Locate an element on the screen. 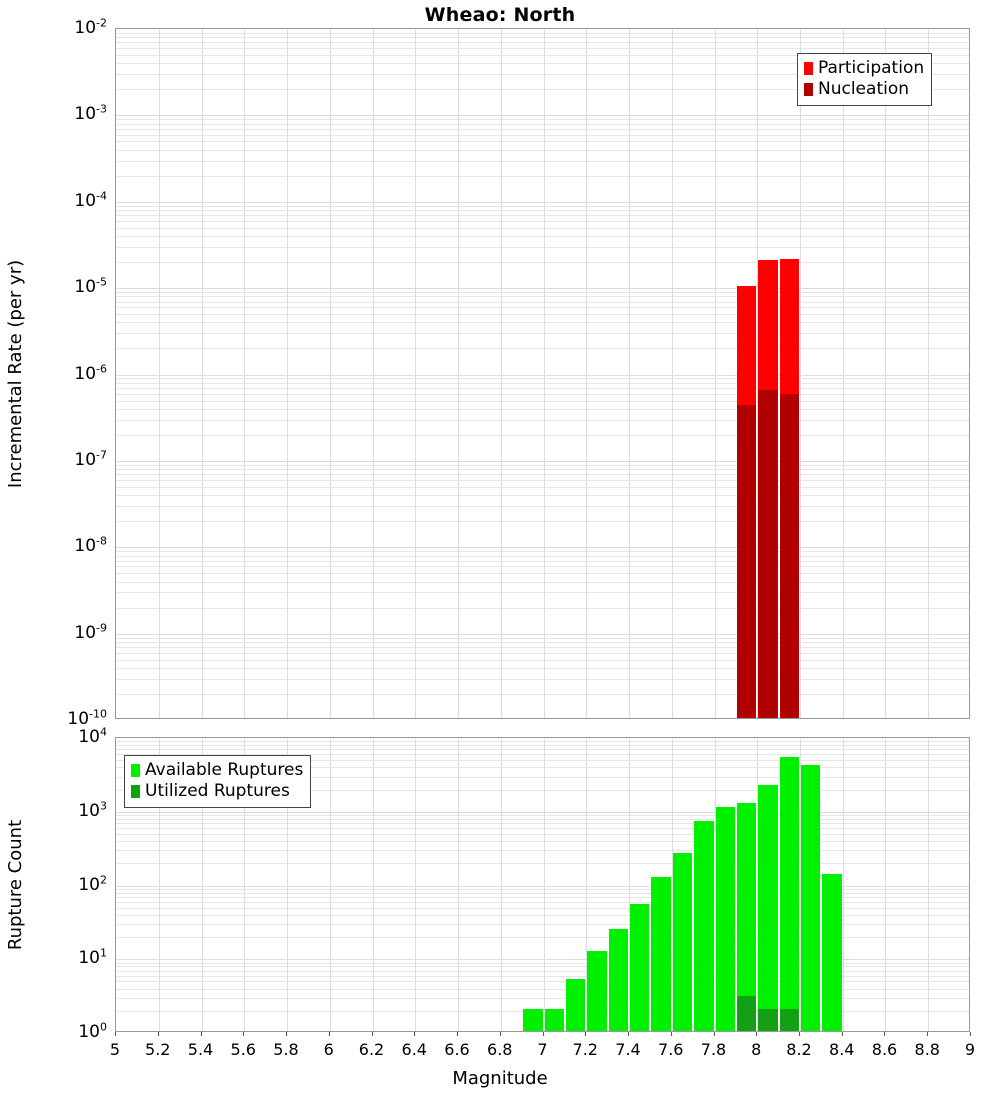 This screenshot has height=1100, width=1000. y-tick-label: 10⁰ is located at coordinates (92, 1031).